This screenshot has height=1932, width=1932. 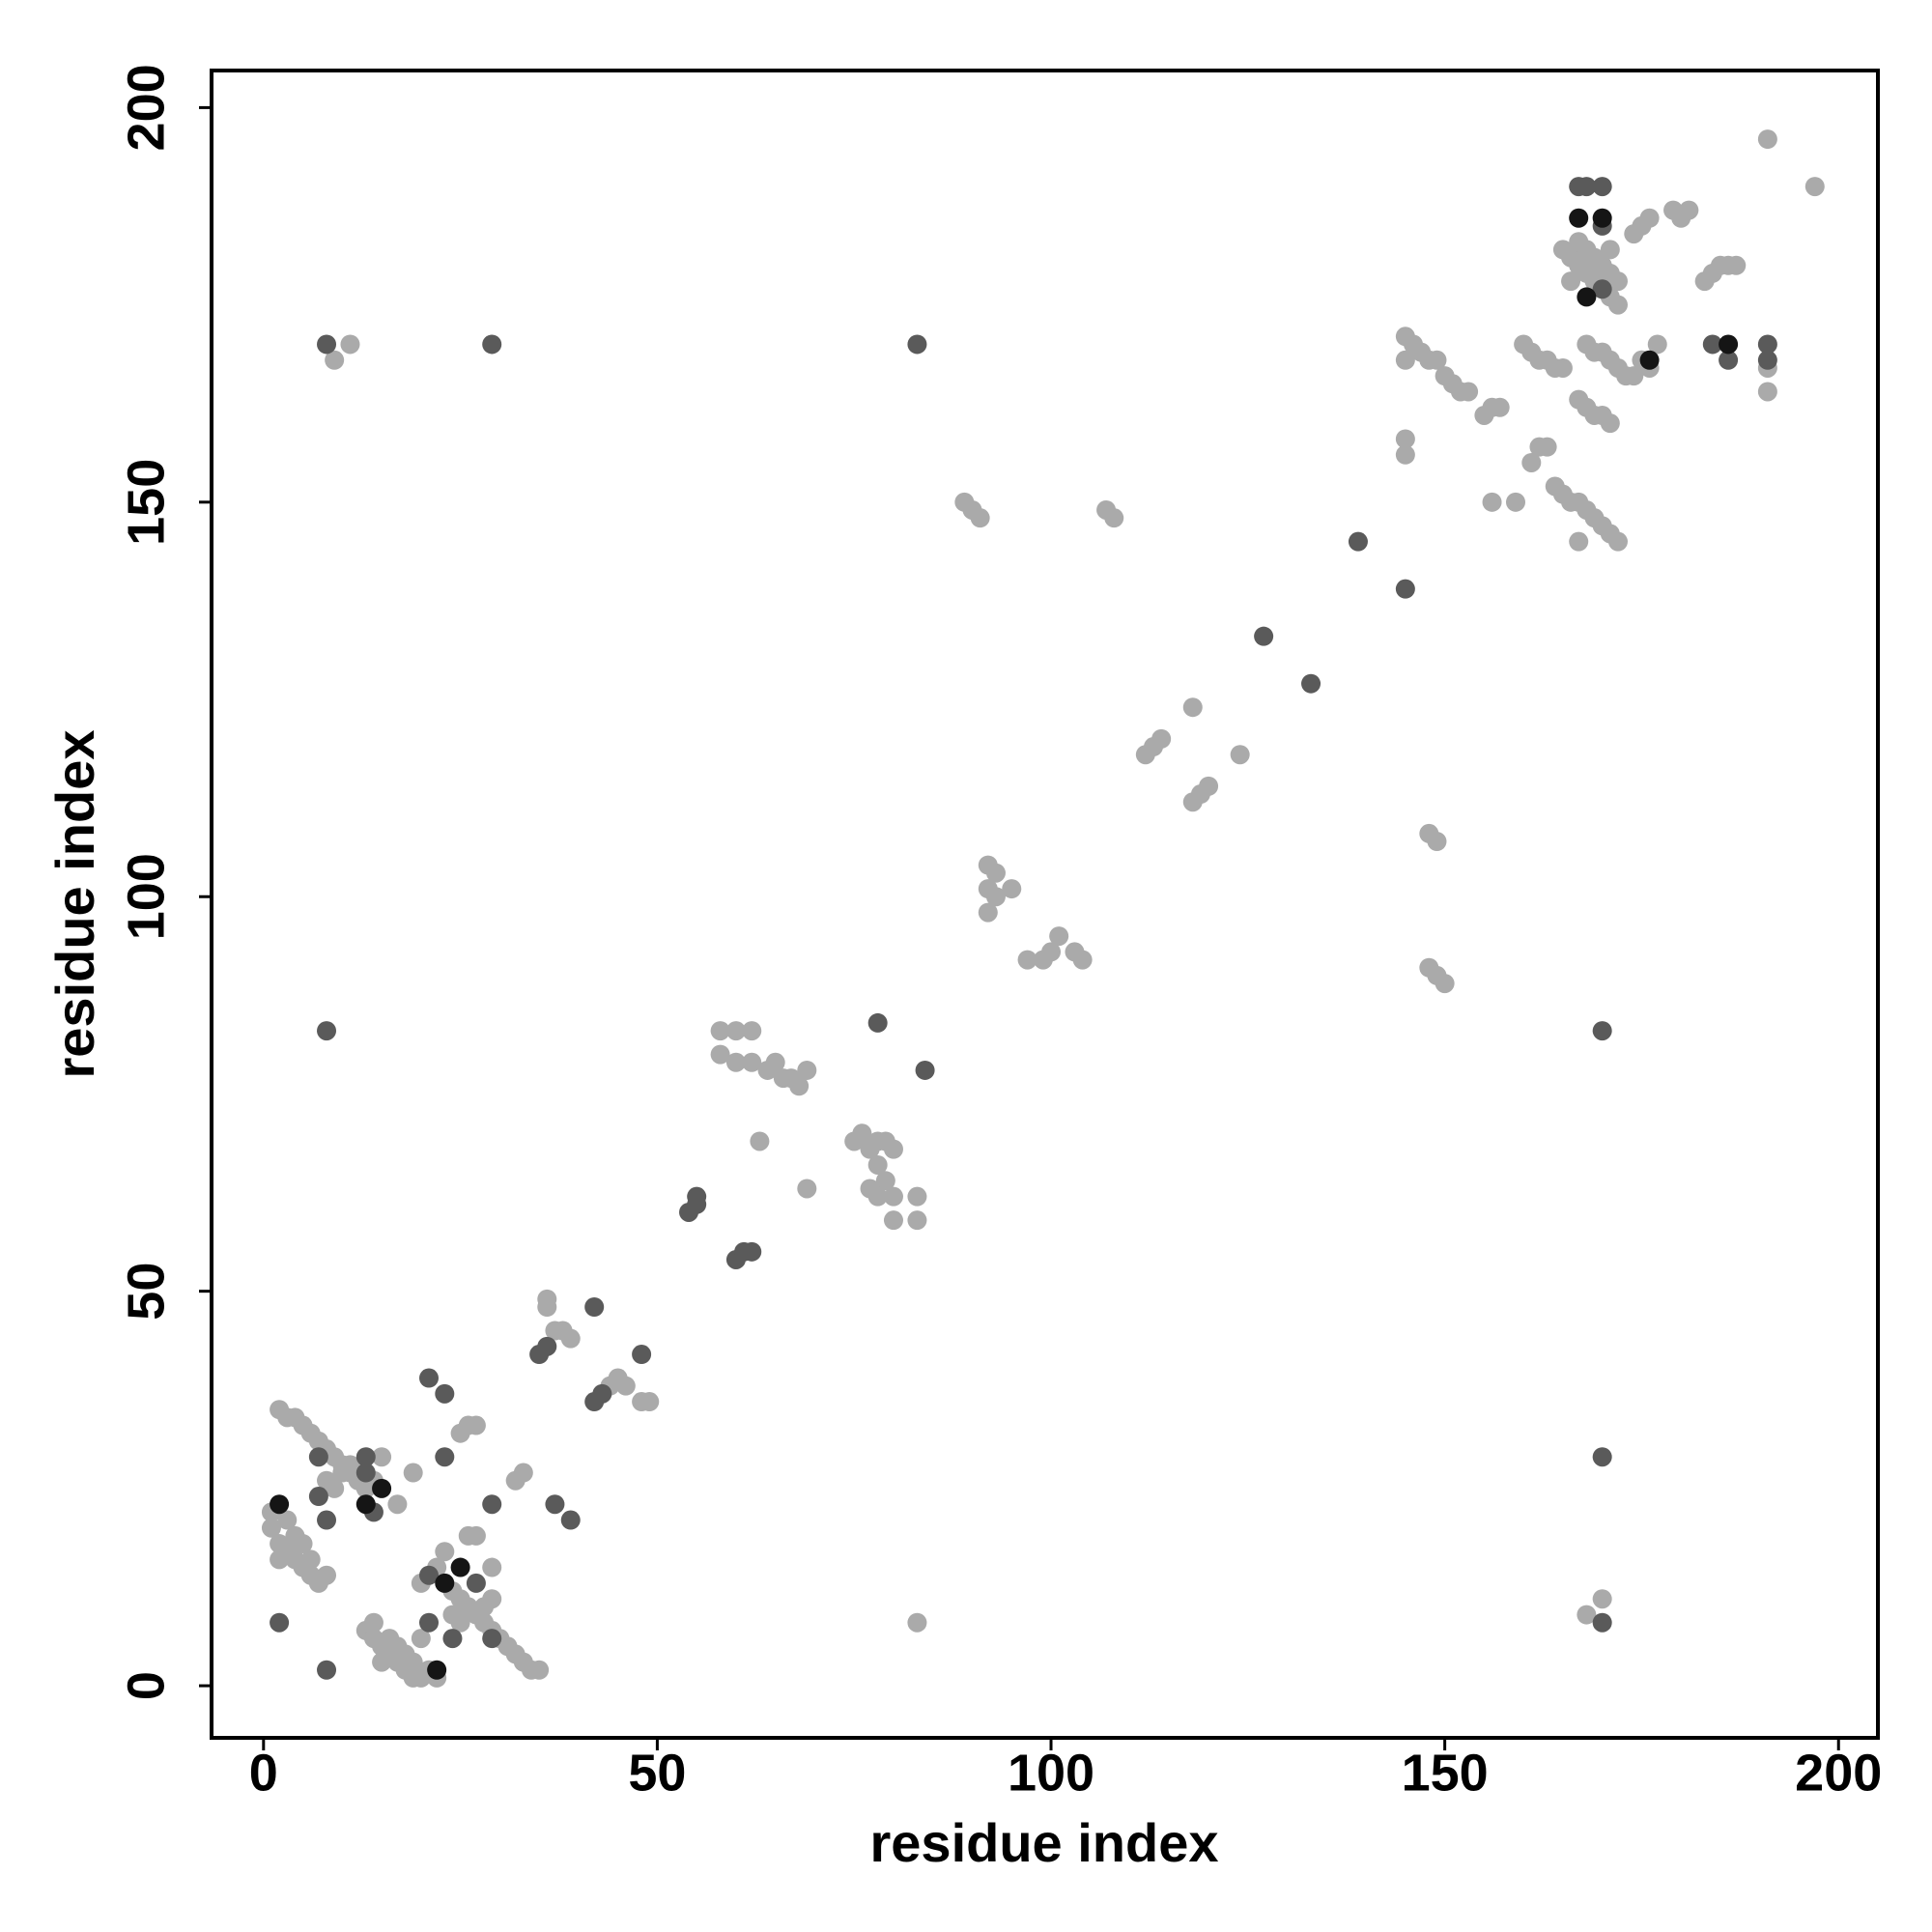 I want to click on y-axis-label: residue index, so click(x=74, y=903).